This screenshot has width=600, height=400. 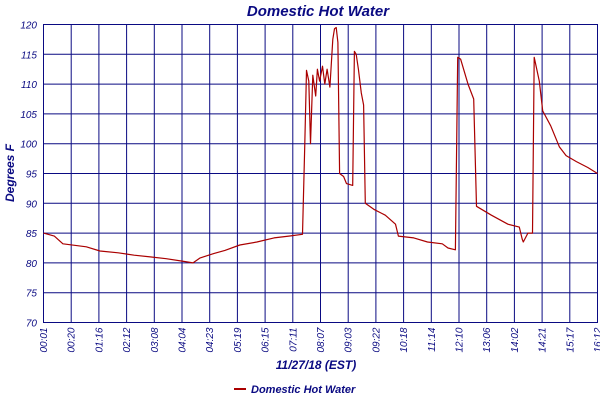 I want to click on y-tick-label: 80, so click(x=32, y=264).